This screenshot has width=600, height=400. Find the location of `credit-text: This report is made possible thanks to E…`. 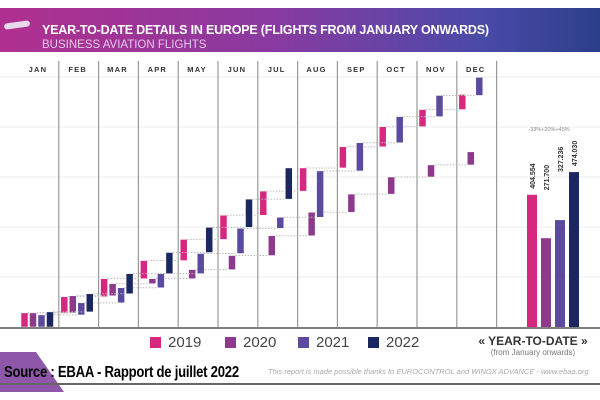

credit-text: This report is made possible thanks to E… is located at coordinates (428, 371).